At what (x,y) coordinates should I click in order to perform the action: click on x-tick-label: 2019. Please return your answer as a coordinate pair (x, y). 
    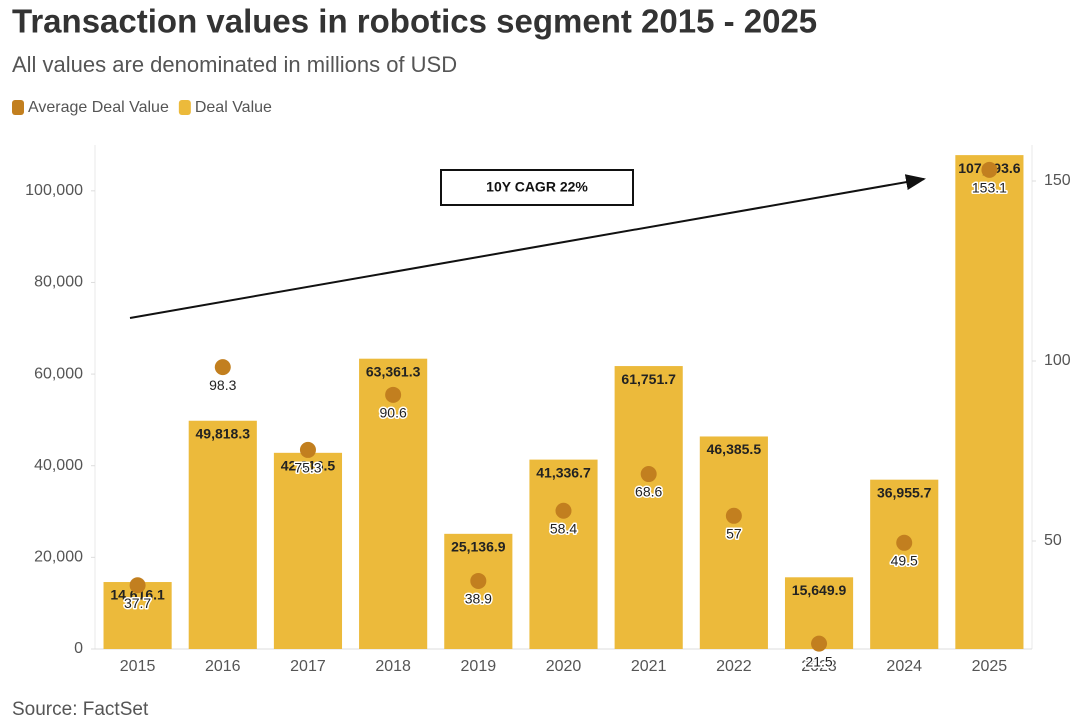
    Looking at the image, I should click on (479, 666).